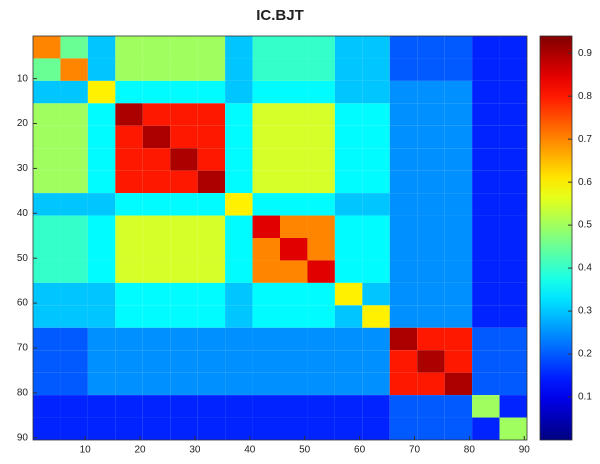 This screenshot has width=600, height=464. I want to click on y-tick-label: 30, so click(23, 168).